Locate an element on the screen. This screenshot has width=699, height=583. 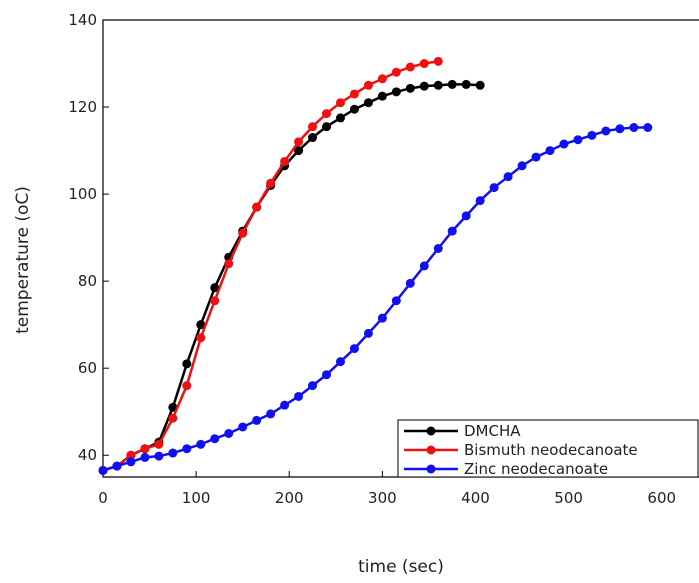
legend-label: Zinc neodecanoate is located at coordinates (536, 469).